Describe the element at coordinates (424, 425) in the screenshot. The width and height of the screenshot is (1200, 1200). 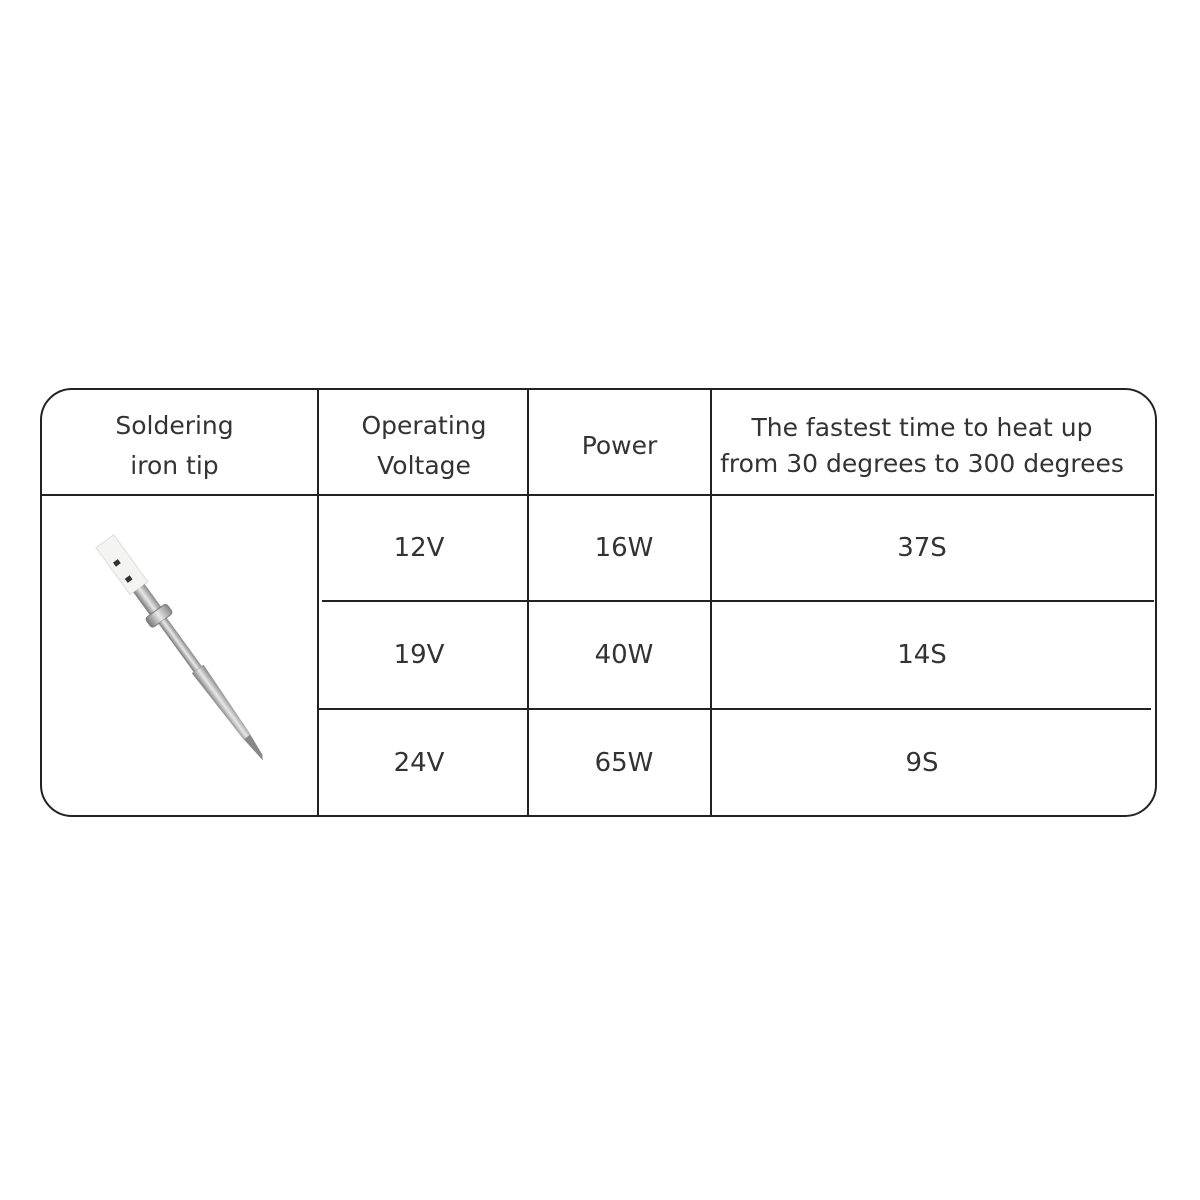
I see `header-line: Operating` at that location.